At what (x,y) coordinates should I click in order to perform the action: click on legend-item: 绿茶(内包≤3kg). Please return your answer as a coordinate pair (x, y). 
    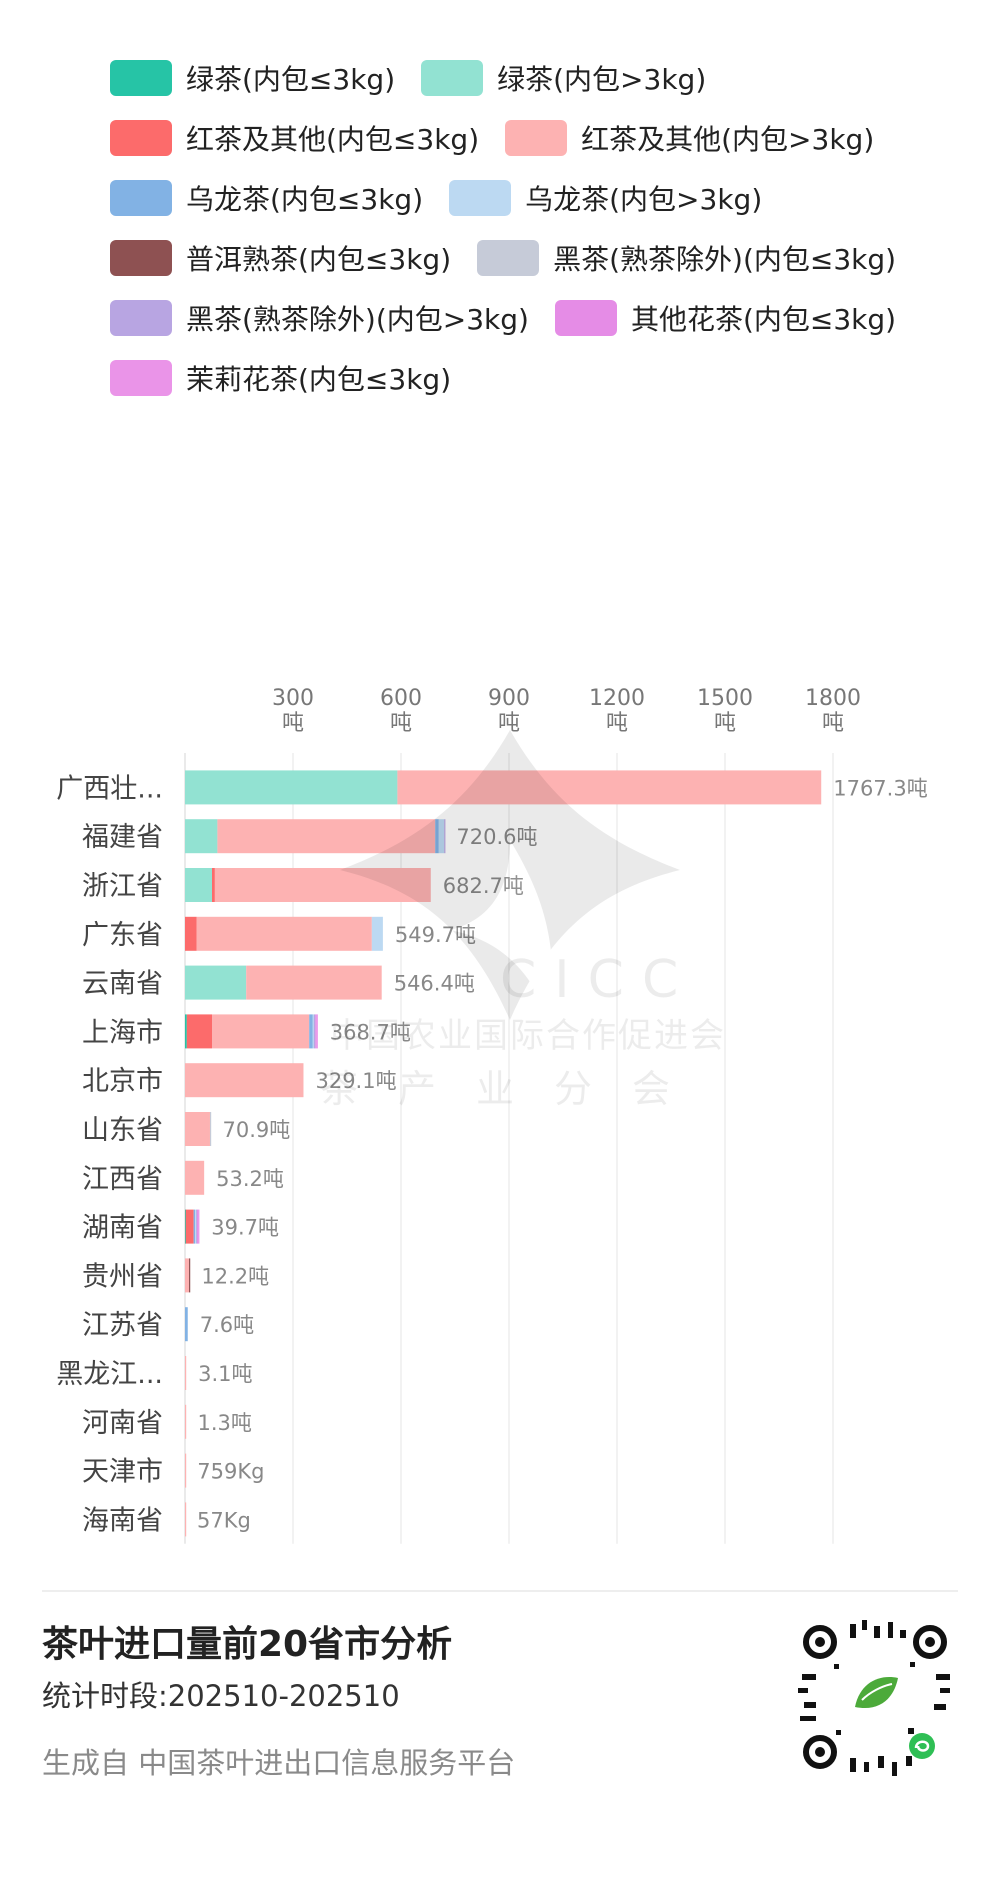
    Looking at the image, I should click on (252, 78).